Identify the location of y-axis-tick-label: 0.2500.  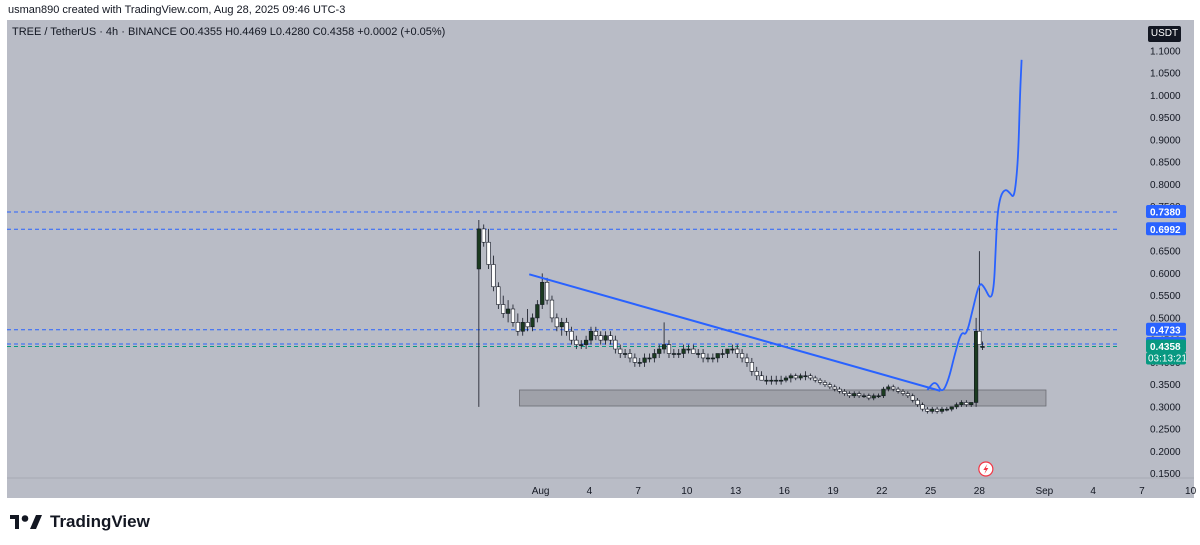
(1165, 430).